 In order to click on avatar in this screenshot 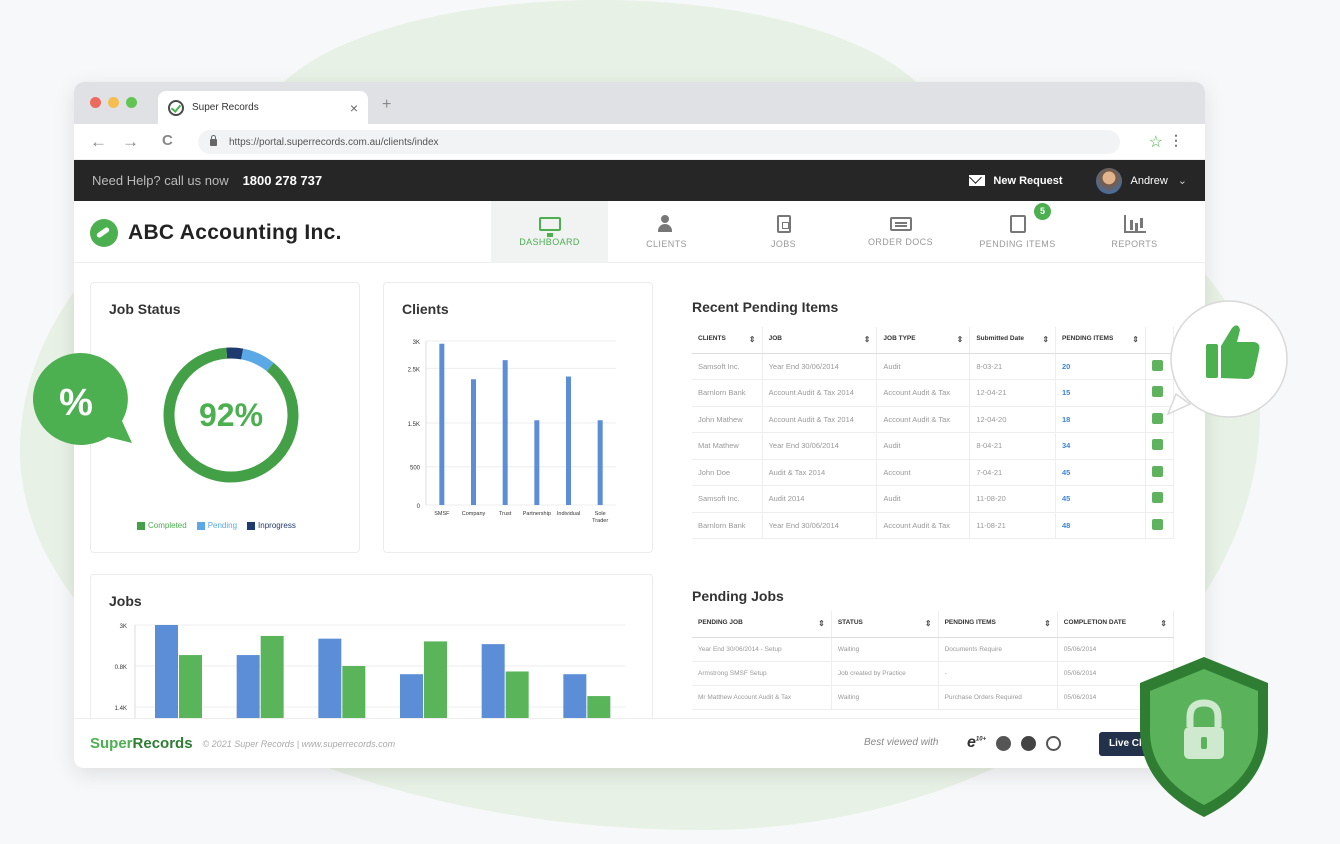, I will do `click(1109, 180)`.